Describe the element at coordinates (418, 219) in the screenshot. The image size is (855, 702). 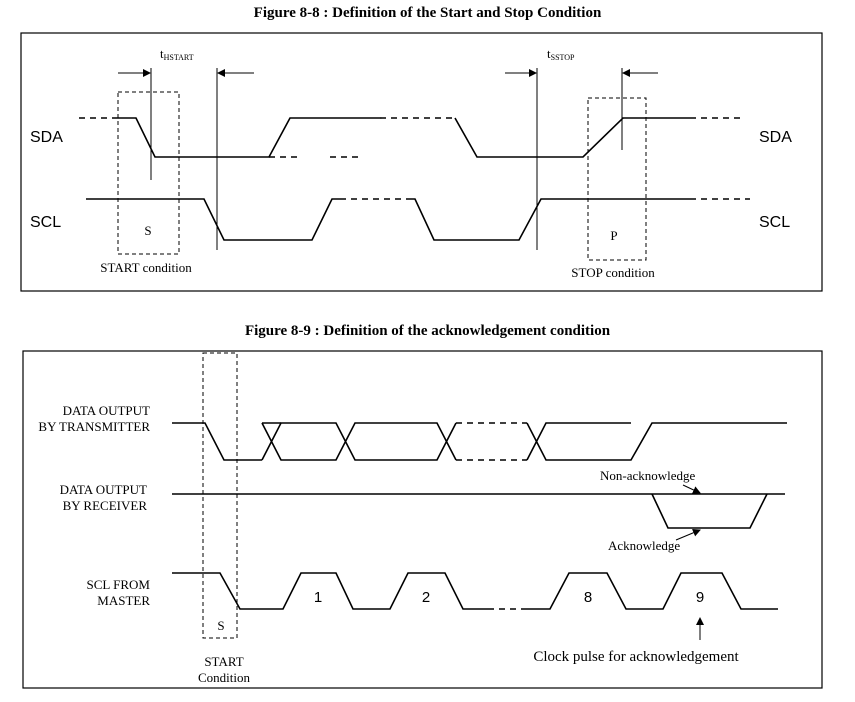
I see `scl-waveform` at that location.